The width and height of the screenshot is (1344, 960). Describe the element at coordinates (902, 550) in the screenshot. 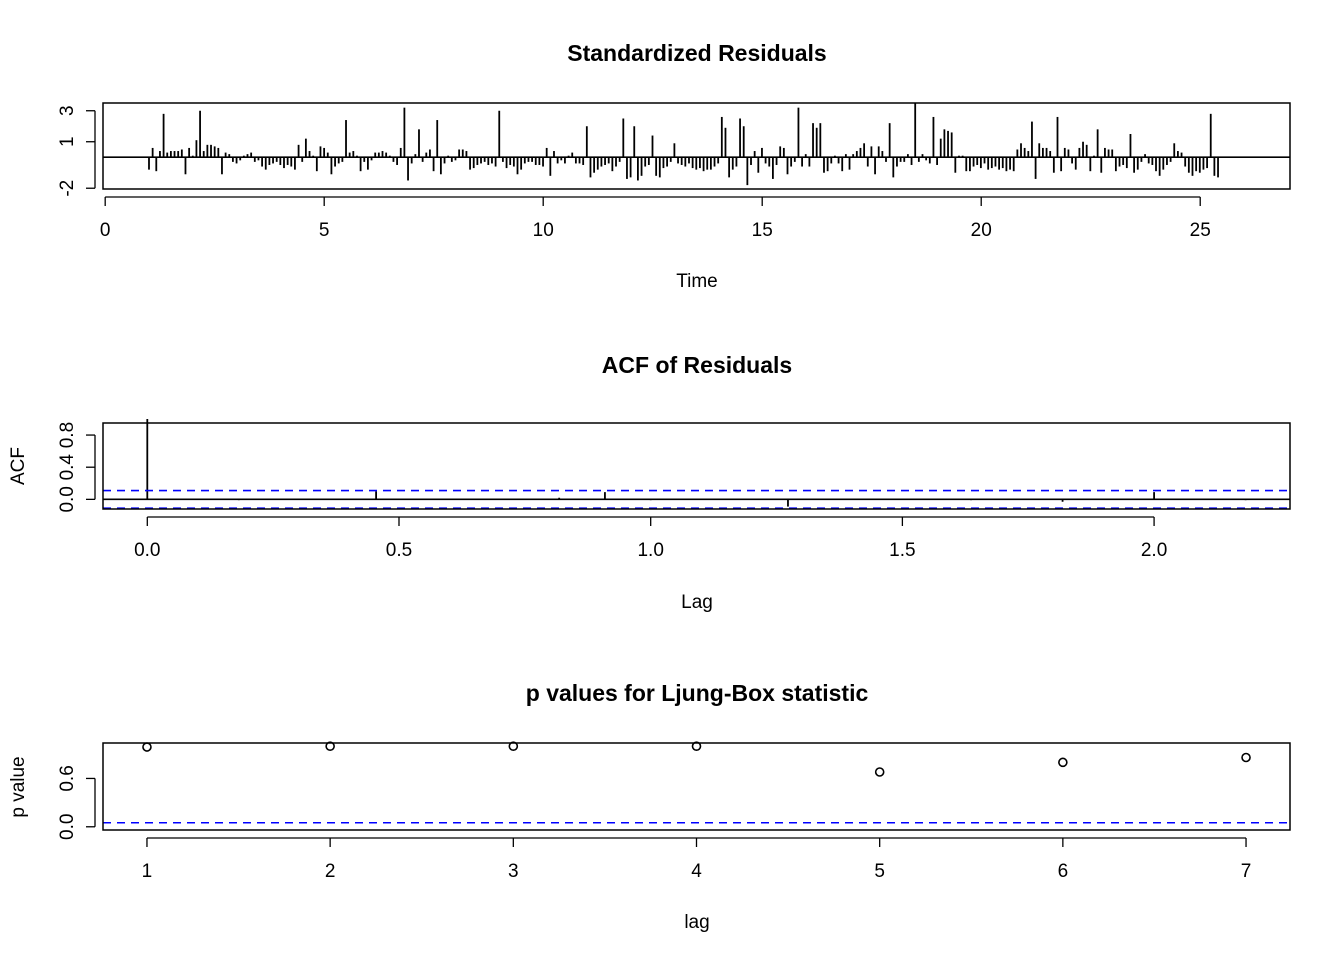

I see `acf-x-tick-label: 1.5` at that location.